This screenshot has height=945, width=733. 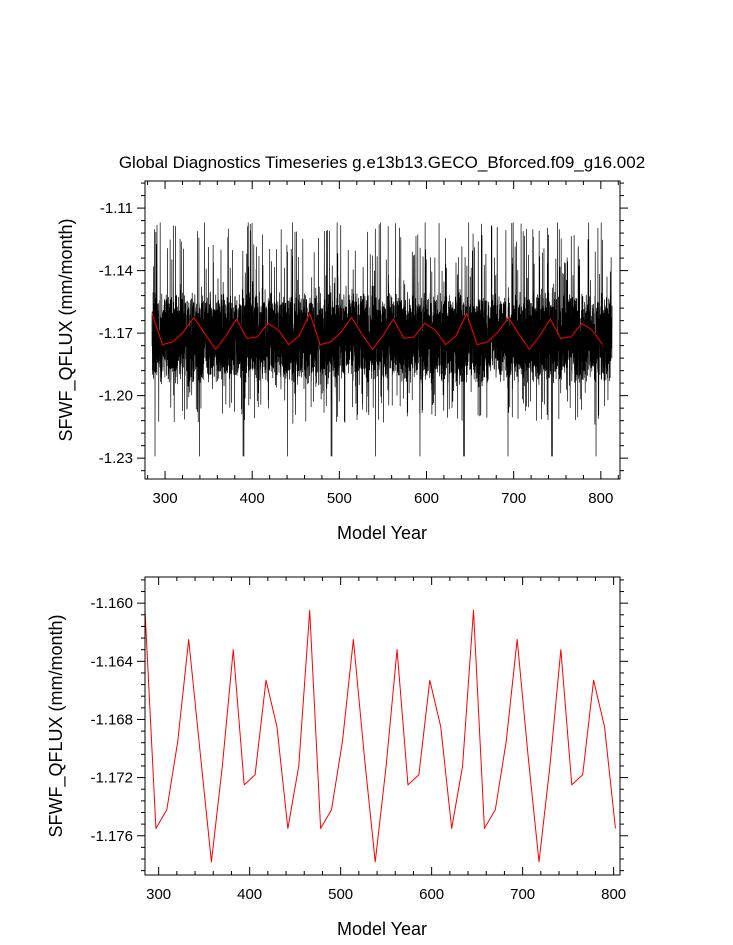 I want to click on bottom-x-tick-label: 600, so click(x=431, y=894).